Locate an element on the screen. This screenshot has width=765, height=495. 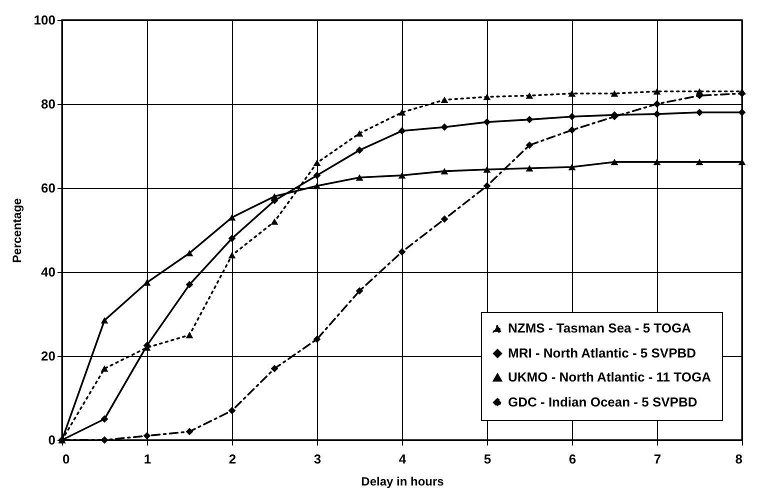
x-tick-label: 2 is located at coordinates (232, 459).